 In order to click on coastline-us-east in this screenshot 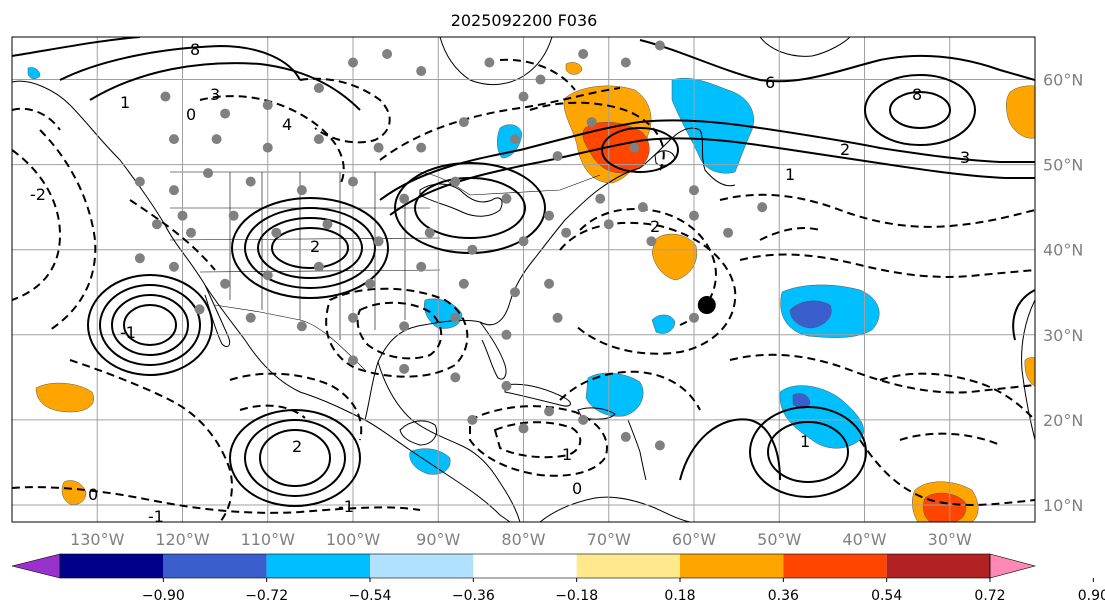, I will do `click(502, 294)`.